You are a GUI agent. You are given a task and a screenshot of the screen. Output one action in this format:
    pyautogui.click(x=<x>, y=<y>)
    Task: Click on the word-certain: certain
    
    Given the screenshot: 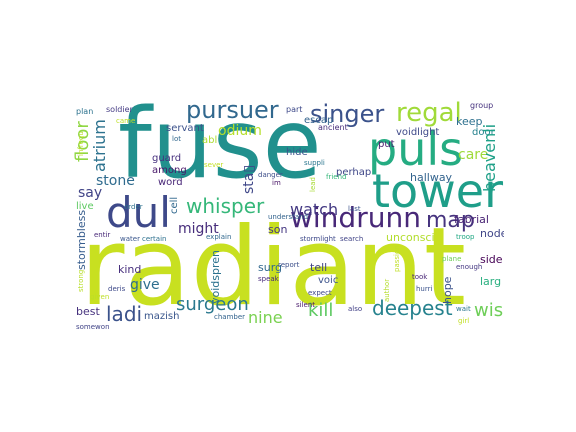 What is the action you would take?
    pyautogui.click(x=154, y=239)
    